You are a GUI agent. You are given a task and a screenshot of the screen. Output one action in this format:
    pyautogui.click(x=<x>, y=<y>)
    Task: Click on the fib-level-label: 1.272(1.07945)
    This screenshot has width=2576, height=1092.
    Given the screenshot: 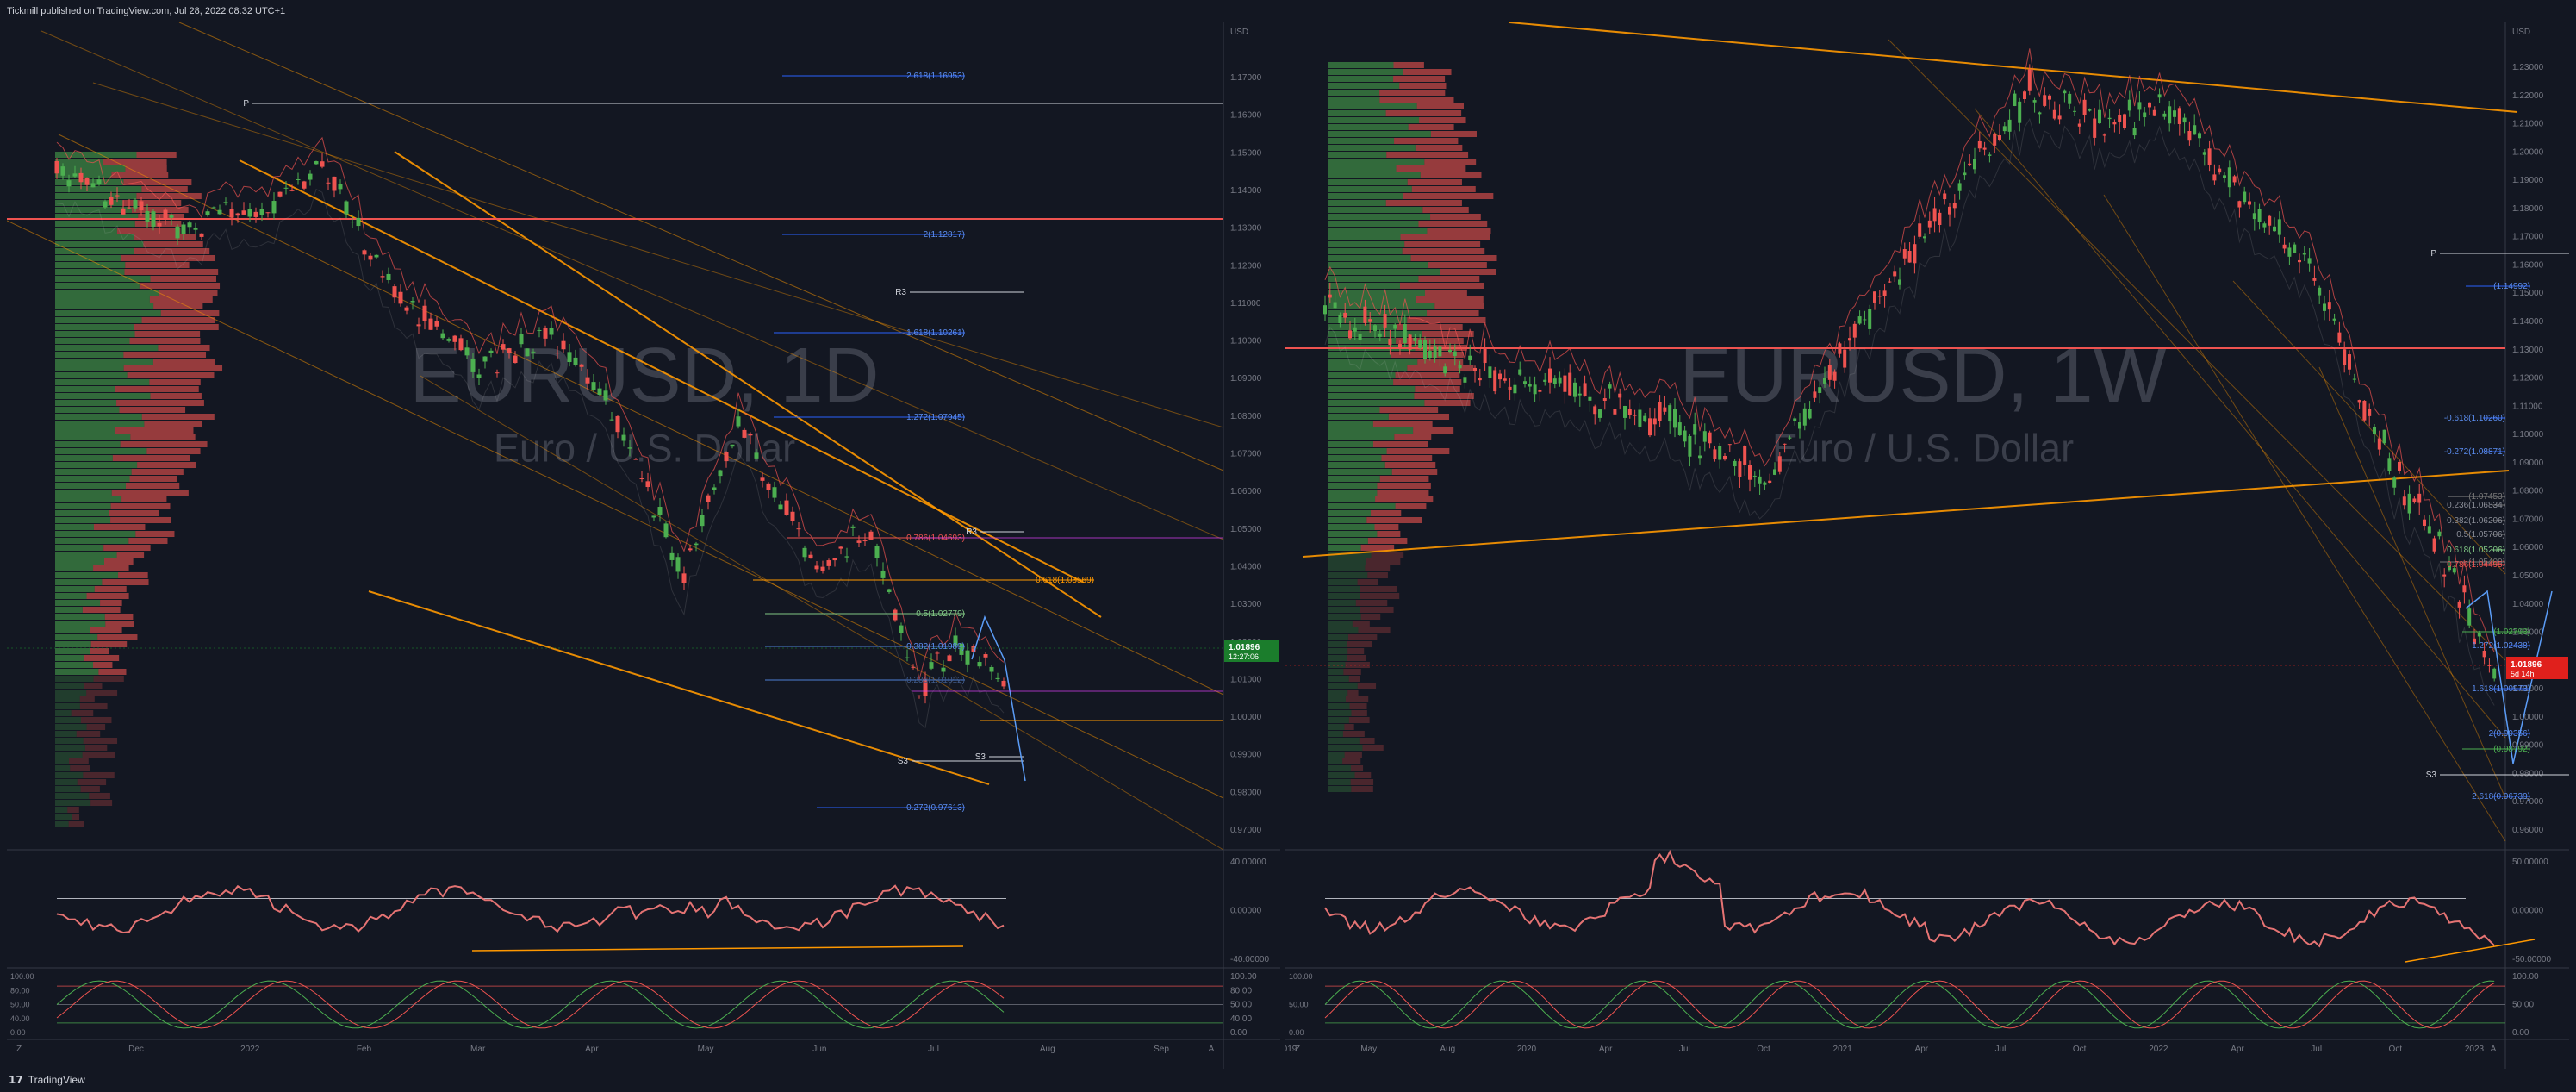 What is the action you would take?
    pyautogui.click(x=936, y=418)
    